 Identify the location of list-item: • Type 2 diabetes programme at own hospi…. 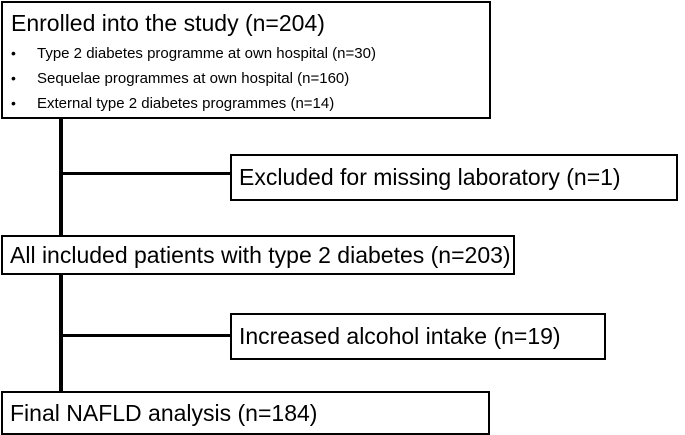
(250, 53).